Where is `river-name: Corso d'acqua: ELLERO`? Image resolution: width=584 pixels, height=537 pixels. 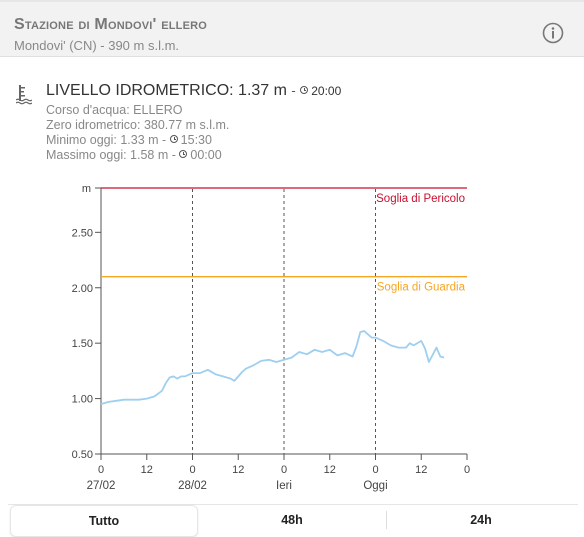 river-name: Corso d'acqua: ELLERO is located at coordinates (114, 110).